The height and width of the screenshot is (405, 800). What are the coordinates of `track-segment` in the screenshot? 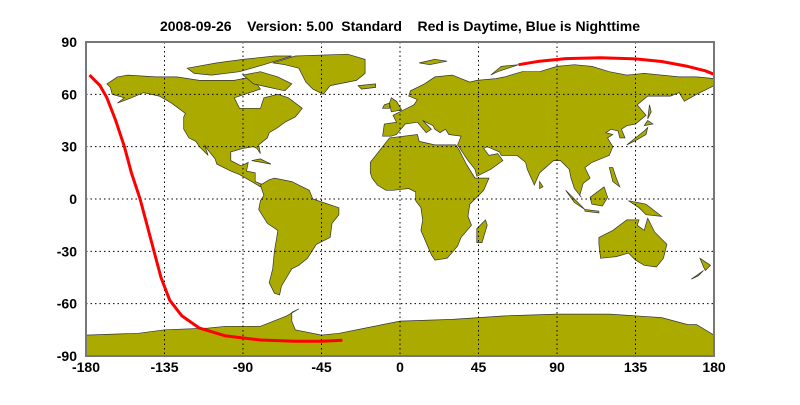 It's located at (616, 66).